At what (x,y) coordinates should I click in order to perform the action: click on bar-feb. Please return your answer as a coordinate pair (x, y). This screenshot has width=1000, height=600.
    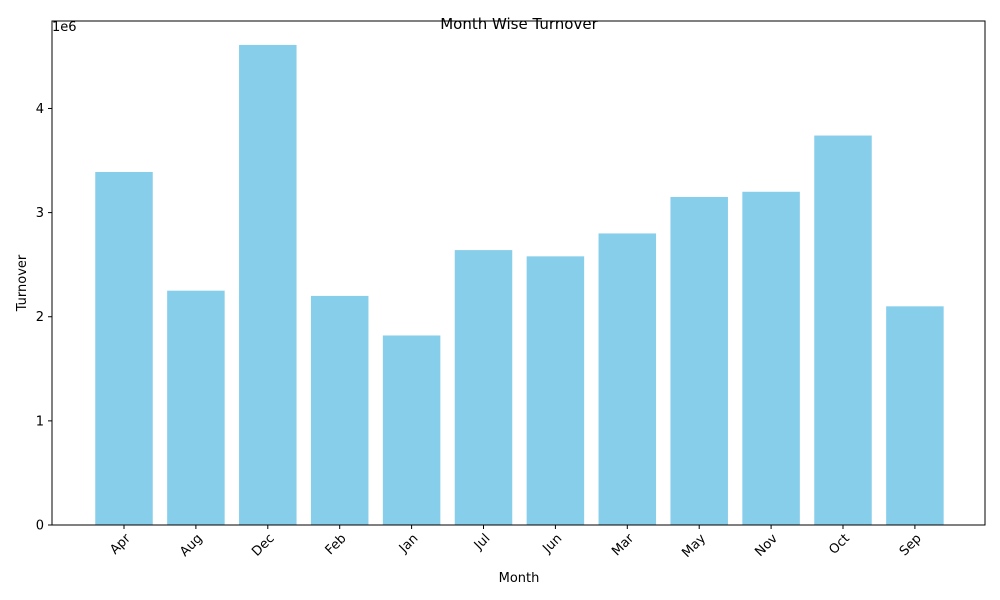
    Looking at the image, I should click on (339, 410).